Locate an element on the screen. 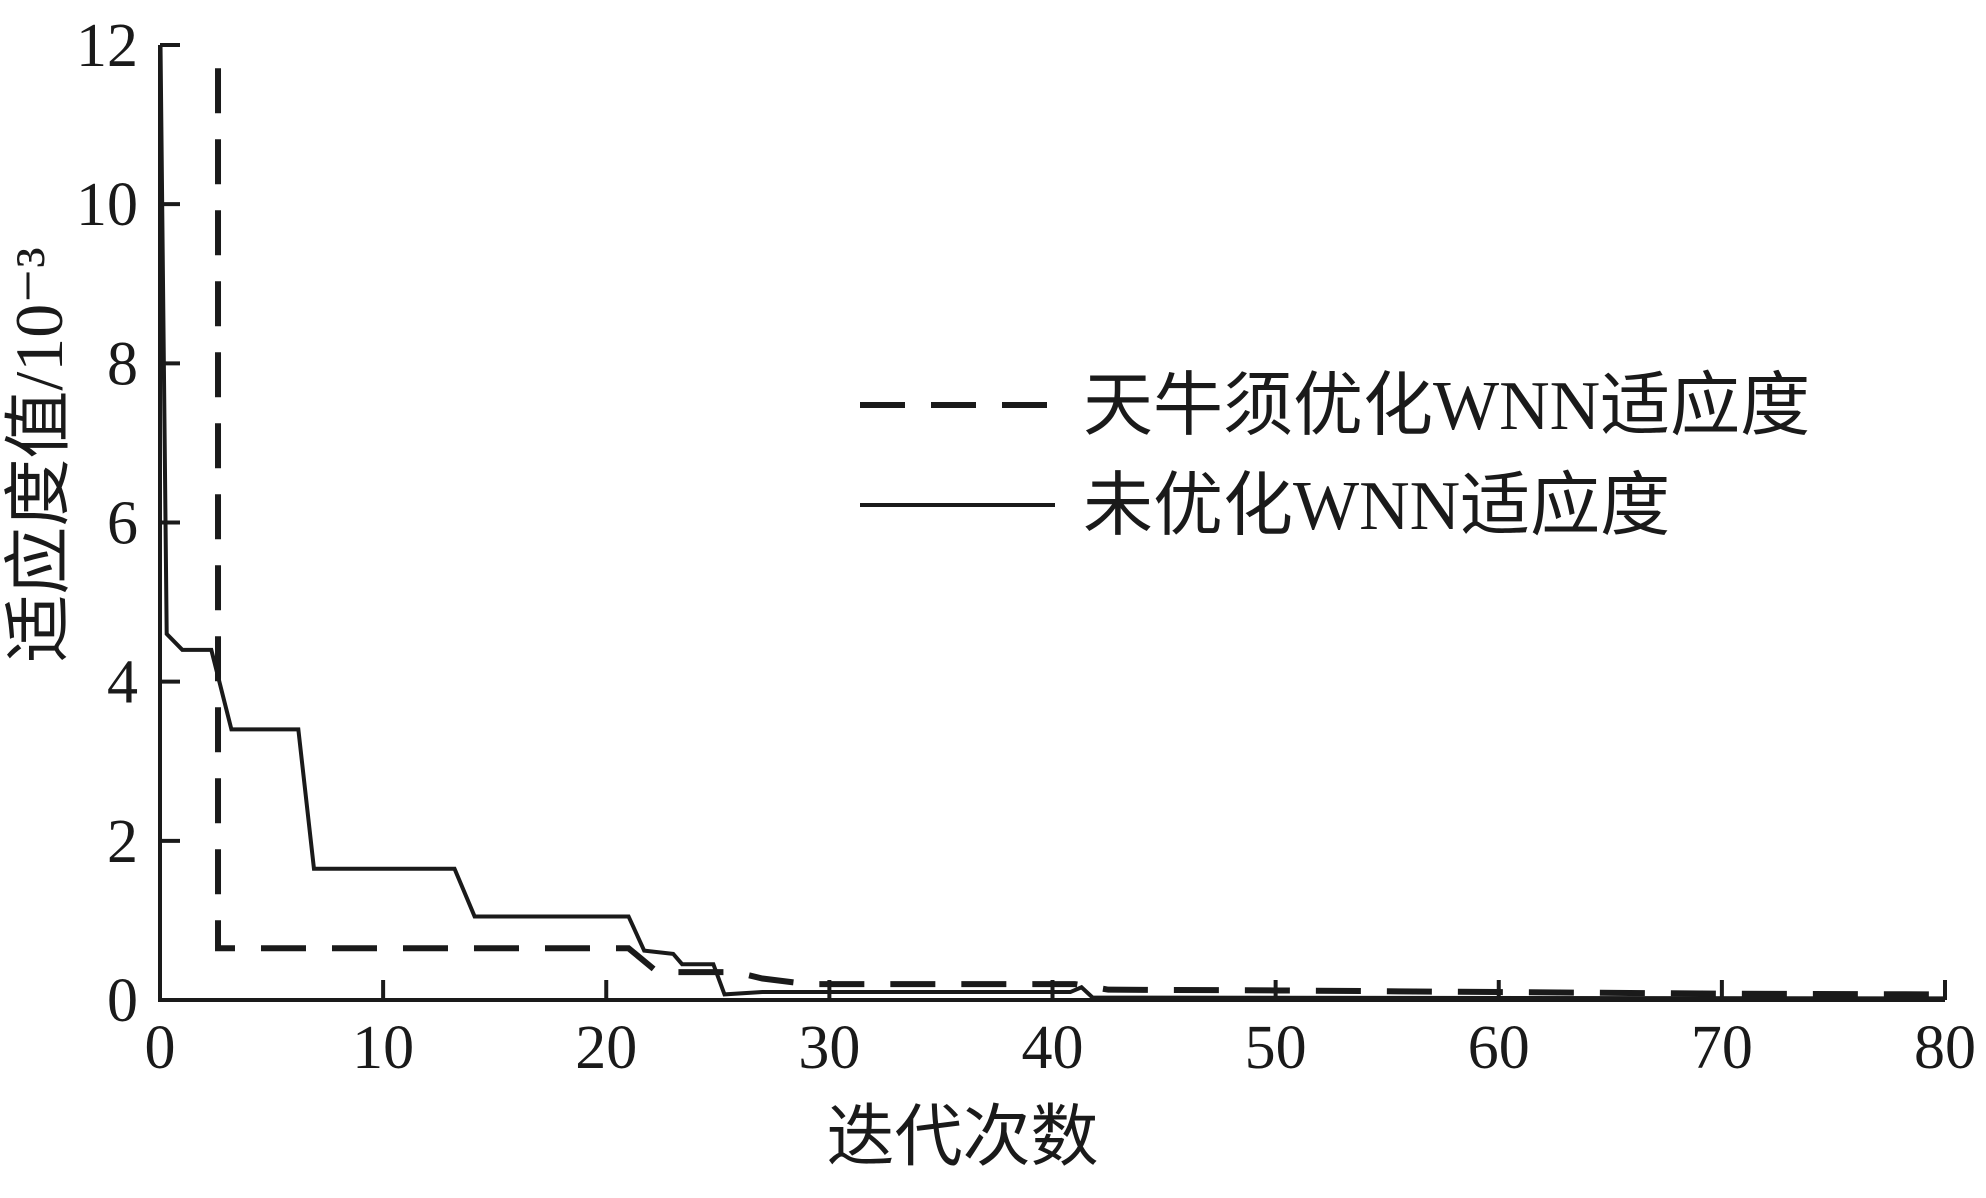 The width and height of the screenshot is (1986, 1198). x-axis-label: 迭代次数 is located at coordinates (962, 1137).